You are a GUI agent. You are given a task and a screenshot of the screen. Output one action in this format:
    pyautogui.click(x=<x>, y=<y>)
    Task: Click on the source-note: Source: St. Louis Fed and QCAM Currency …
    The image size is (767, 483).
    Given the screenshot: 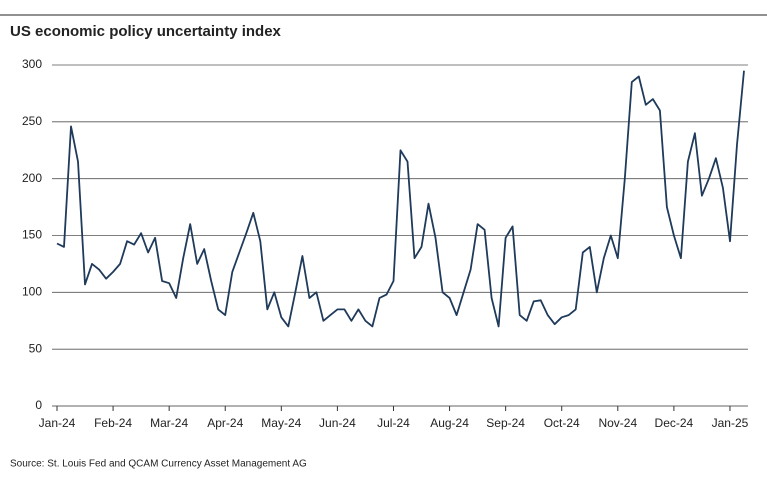 What is the action you would take?
    pyautogui.click(x=158, y=464)
    